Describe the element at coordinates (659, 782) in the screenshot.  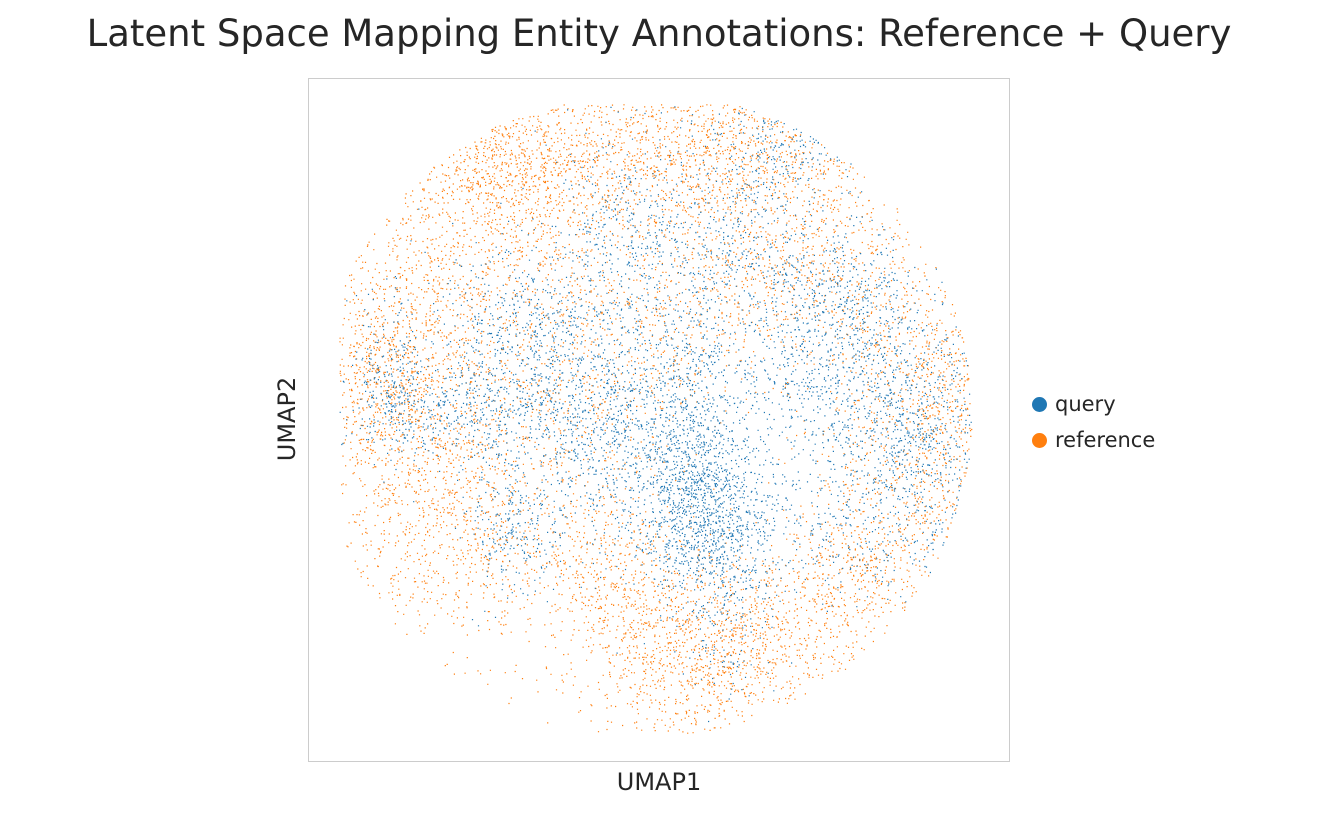
I see `x-axis-label: UMAP1` at that location.